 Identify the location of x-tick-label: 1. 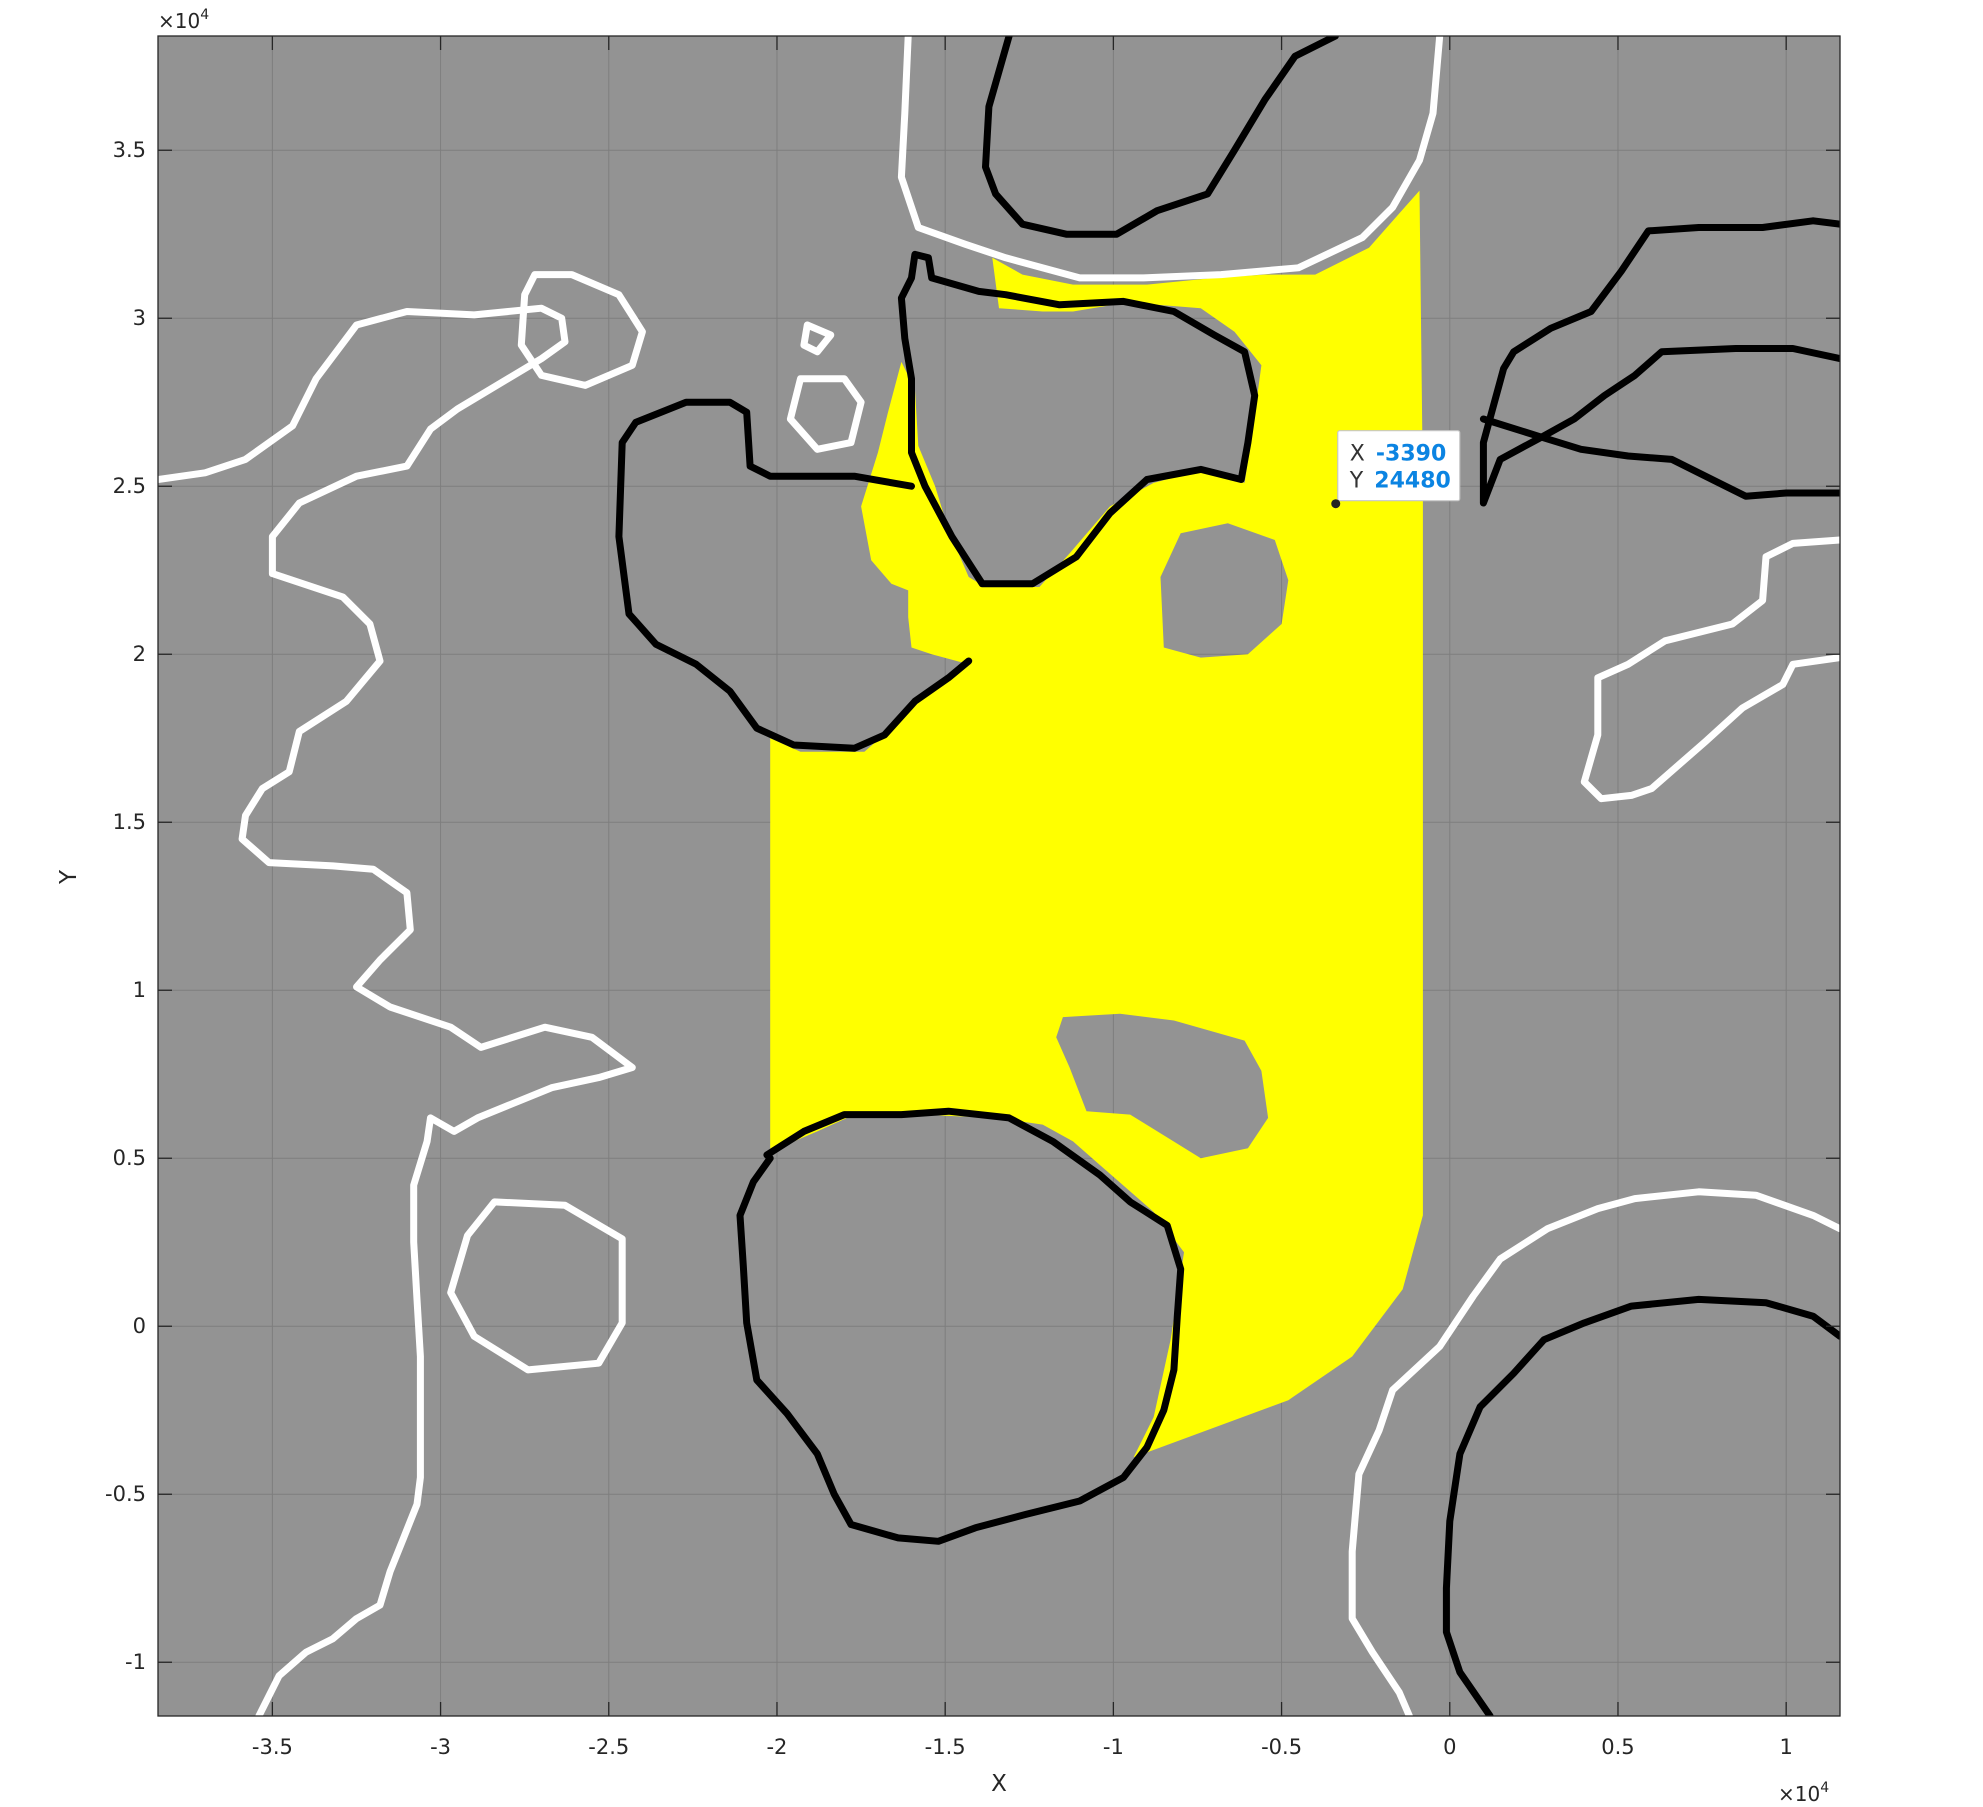
(1785, 1747).